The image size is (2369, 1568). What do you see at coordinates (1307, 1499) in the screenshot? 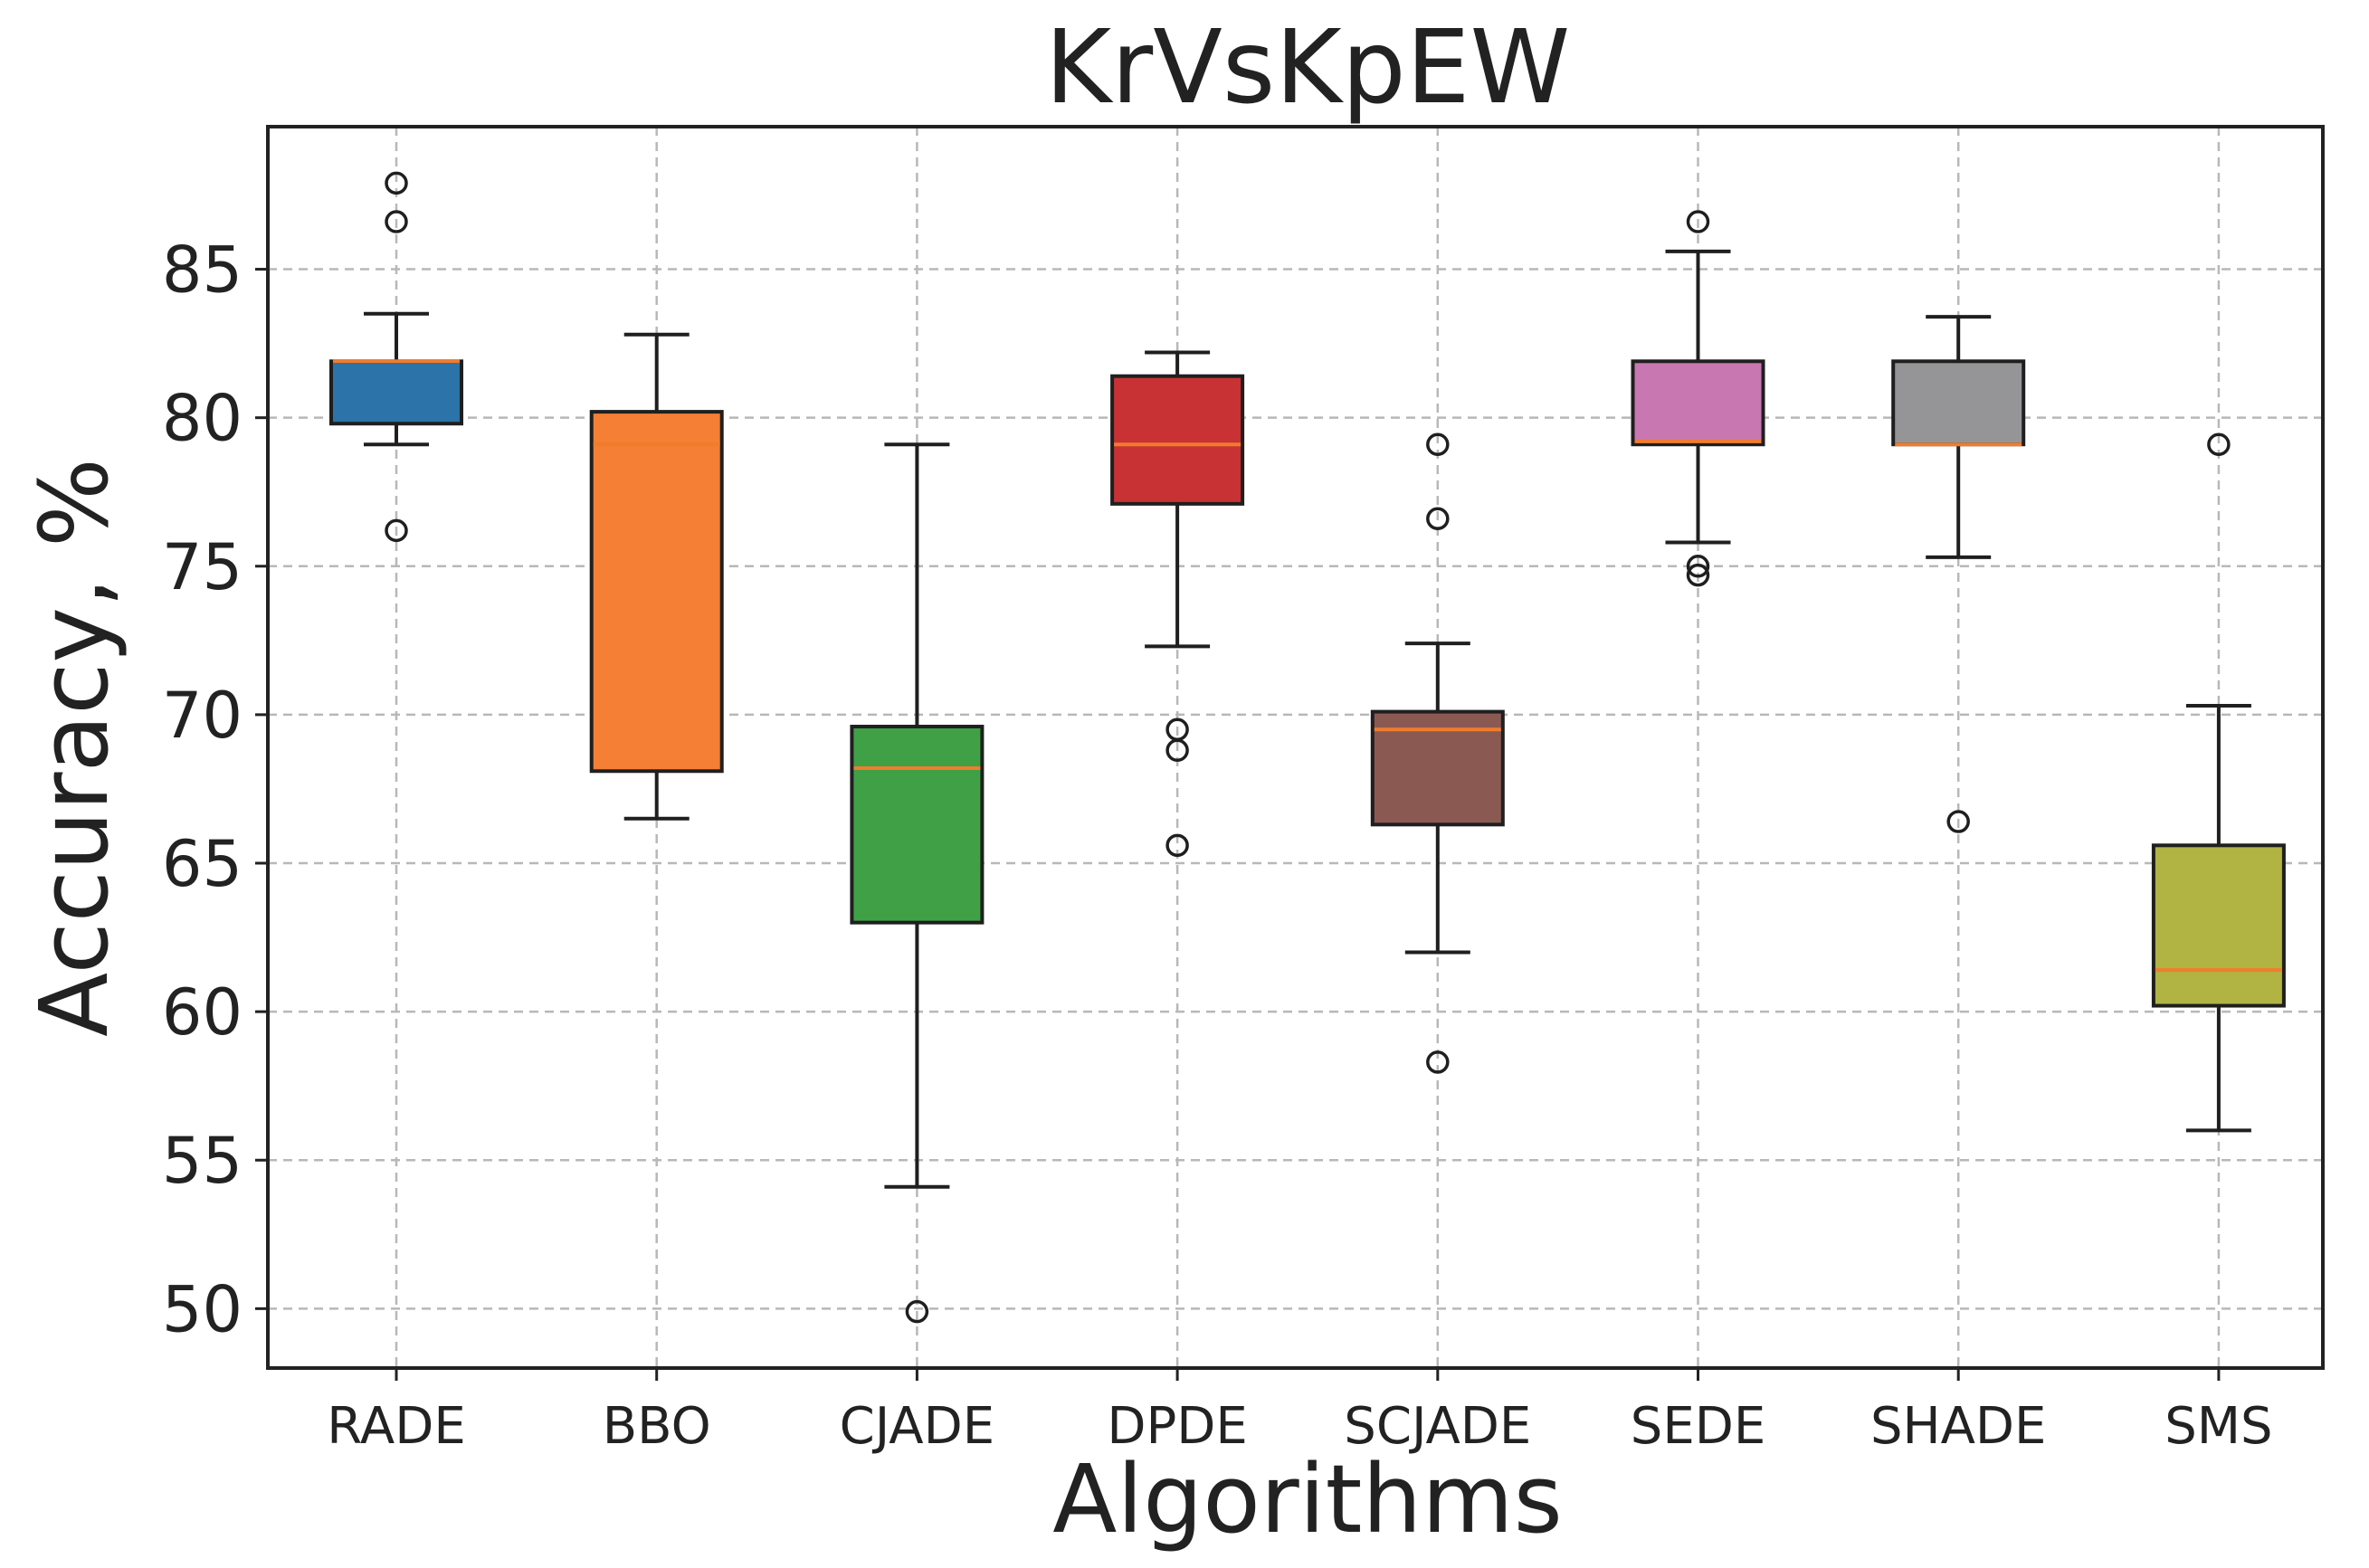
I see `x-axis-label: Algorithms` at bounding box center [1307, 1499].